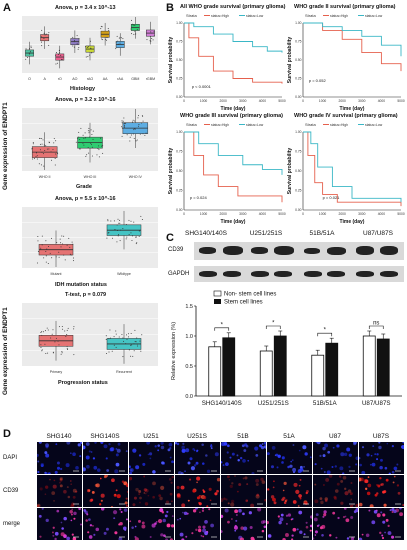  Describe the element at coordinates (299, 274) in the screenshot. I see `blot-gapdh` at that location.